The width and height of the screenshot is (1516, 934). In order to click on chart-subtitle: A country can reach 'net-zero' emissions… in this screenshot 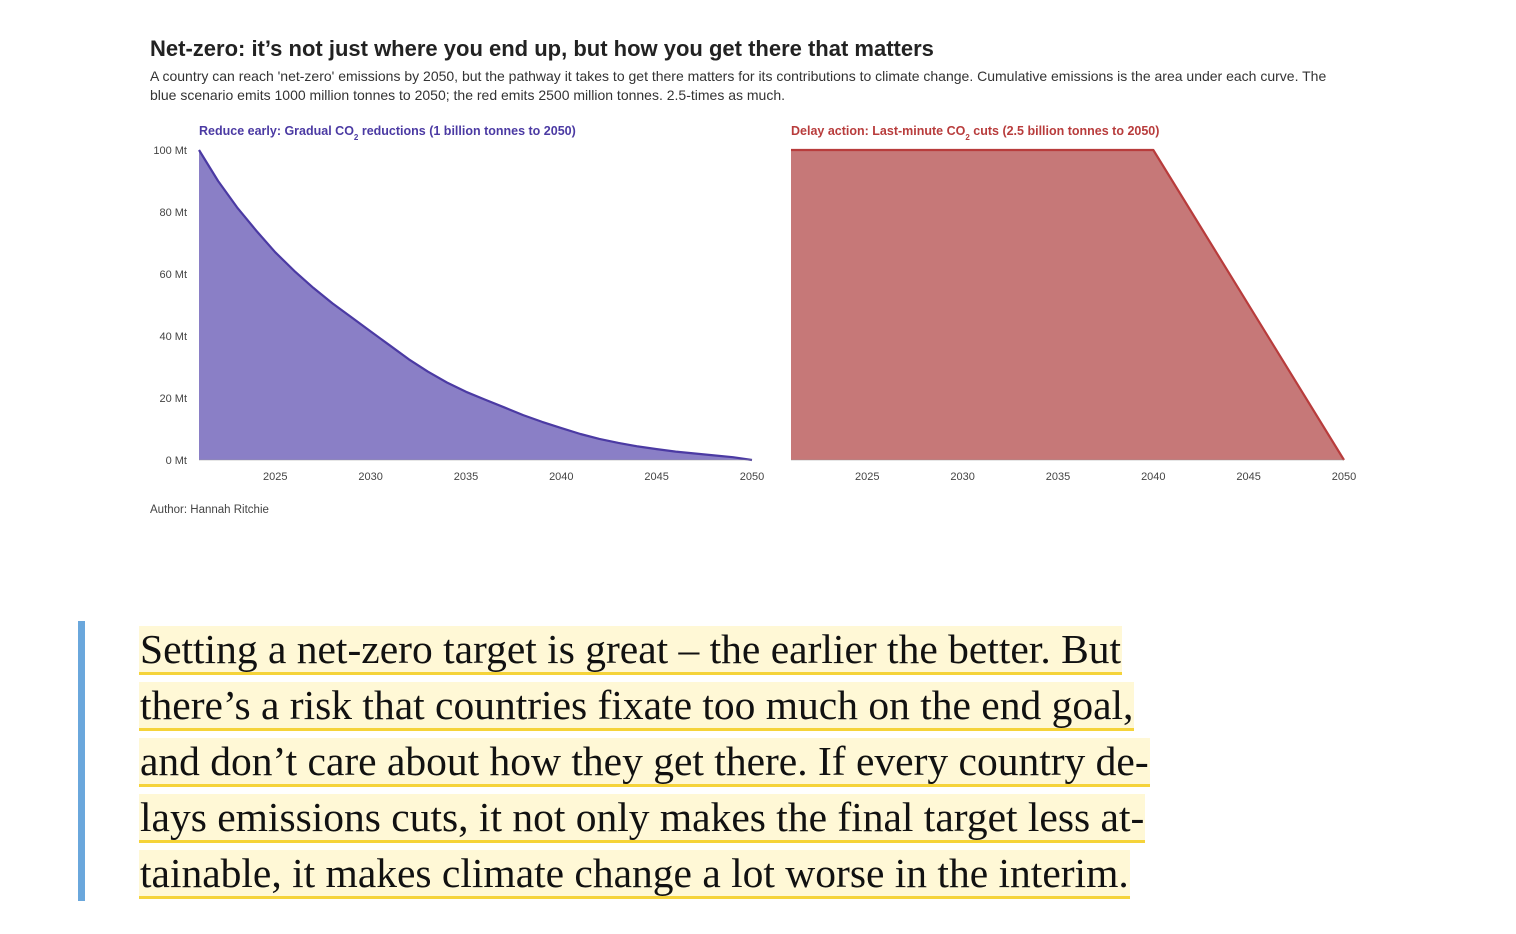, I will do `click(738, 85)`.